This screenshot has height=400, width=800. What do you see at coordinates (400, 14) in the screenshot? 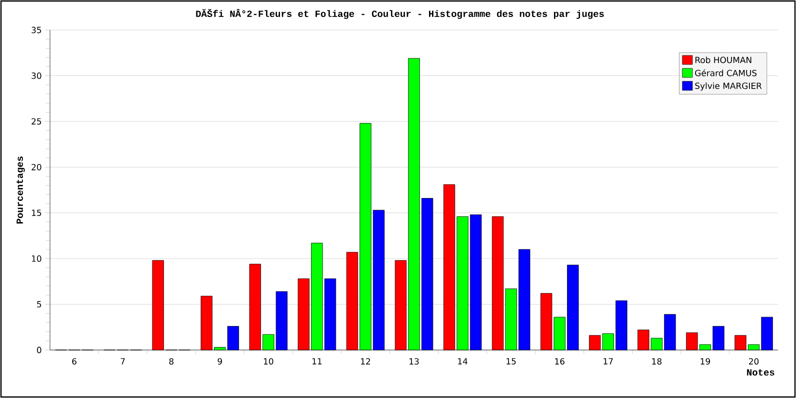
I see `chart-title: DĂŠfi NÂ°2-Fleurs et Foliage - Couleur - Histogramme des notes par juges` at bounding box center [400, 14].